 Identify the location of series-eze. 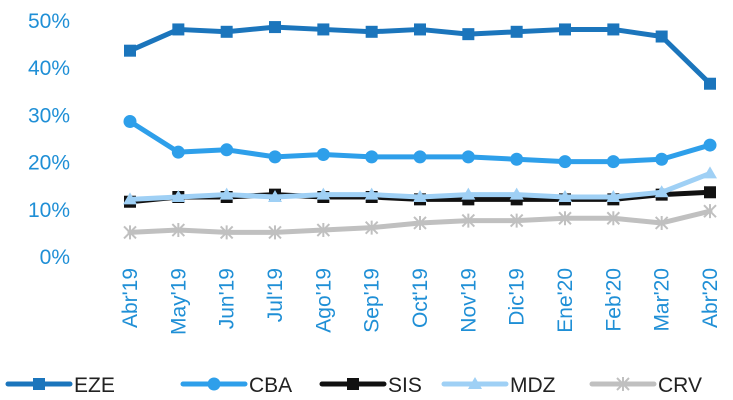
(420, 55).